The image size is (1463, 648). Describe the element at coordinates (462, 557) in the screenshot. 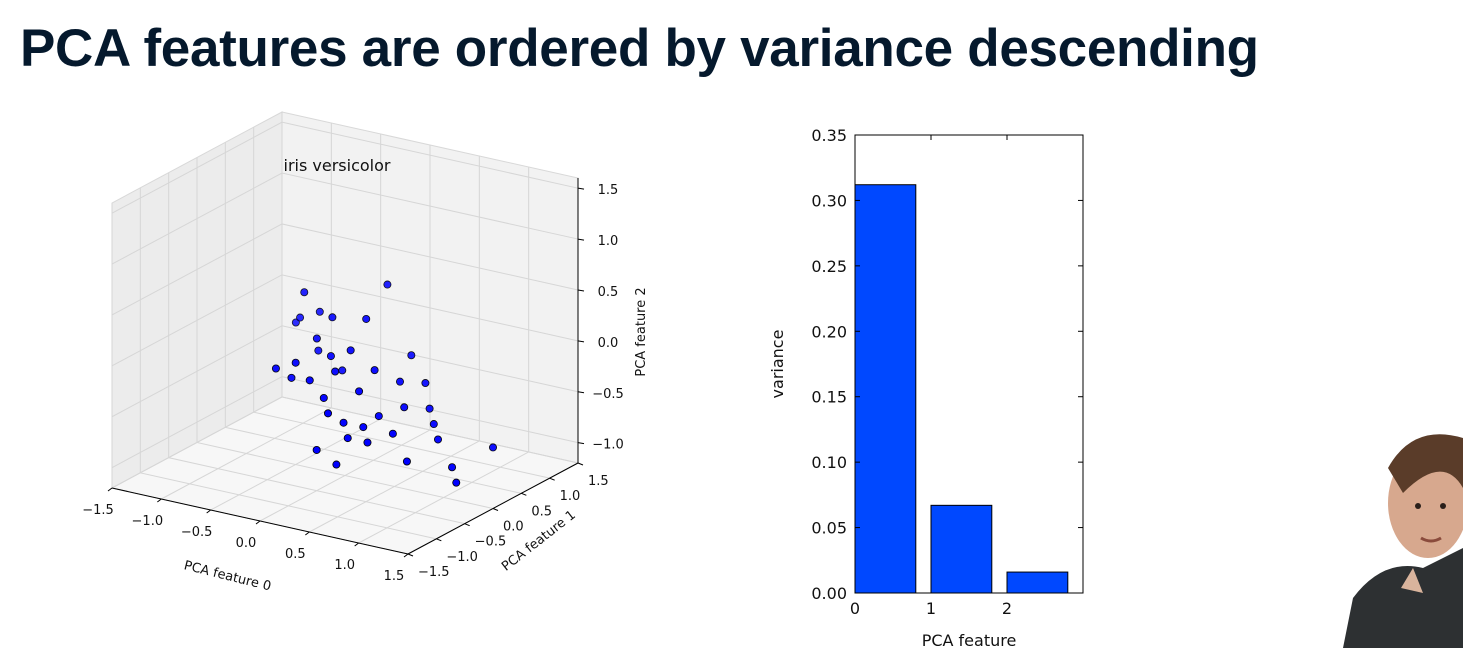

I see `y-tick-label: −1.0` at that location.